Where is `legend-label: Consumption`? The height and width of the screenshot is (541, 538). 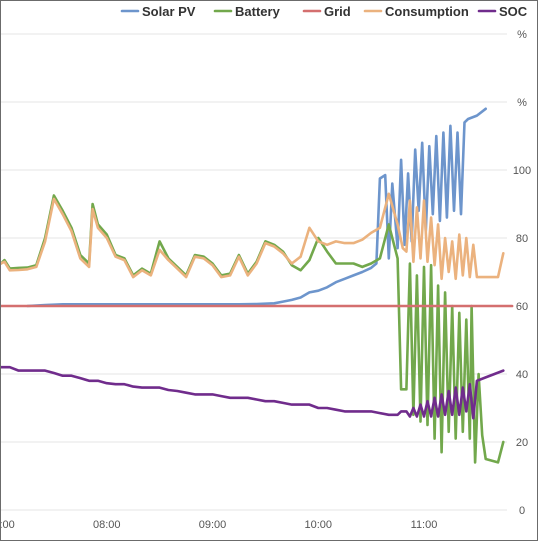 legend-label: Consumption is located at coordinates (427, 11).